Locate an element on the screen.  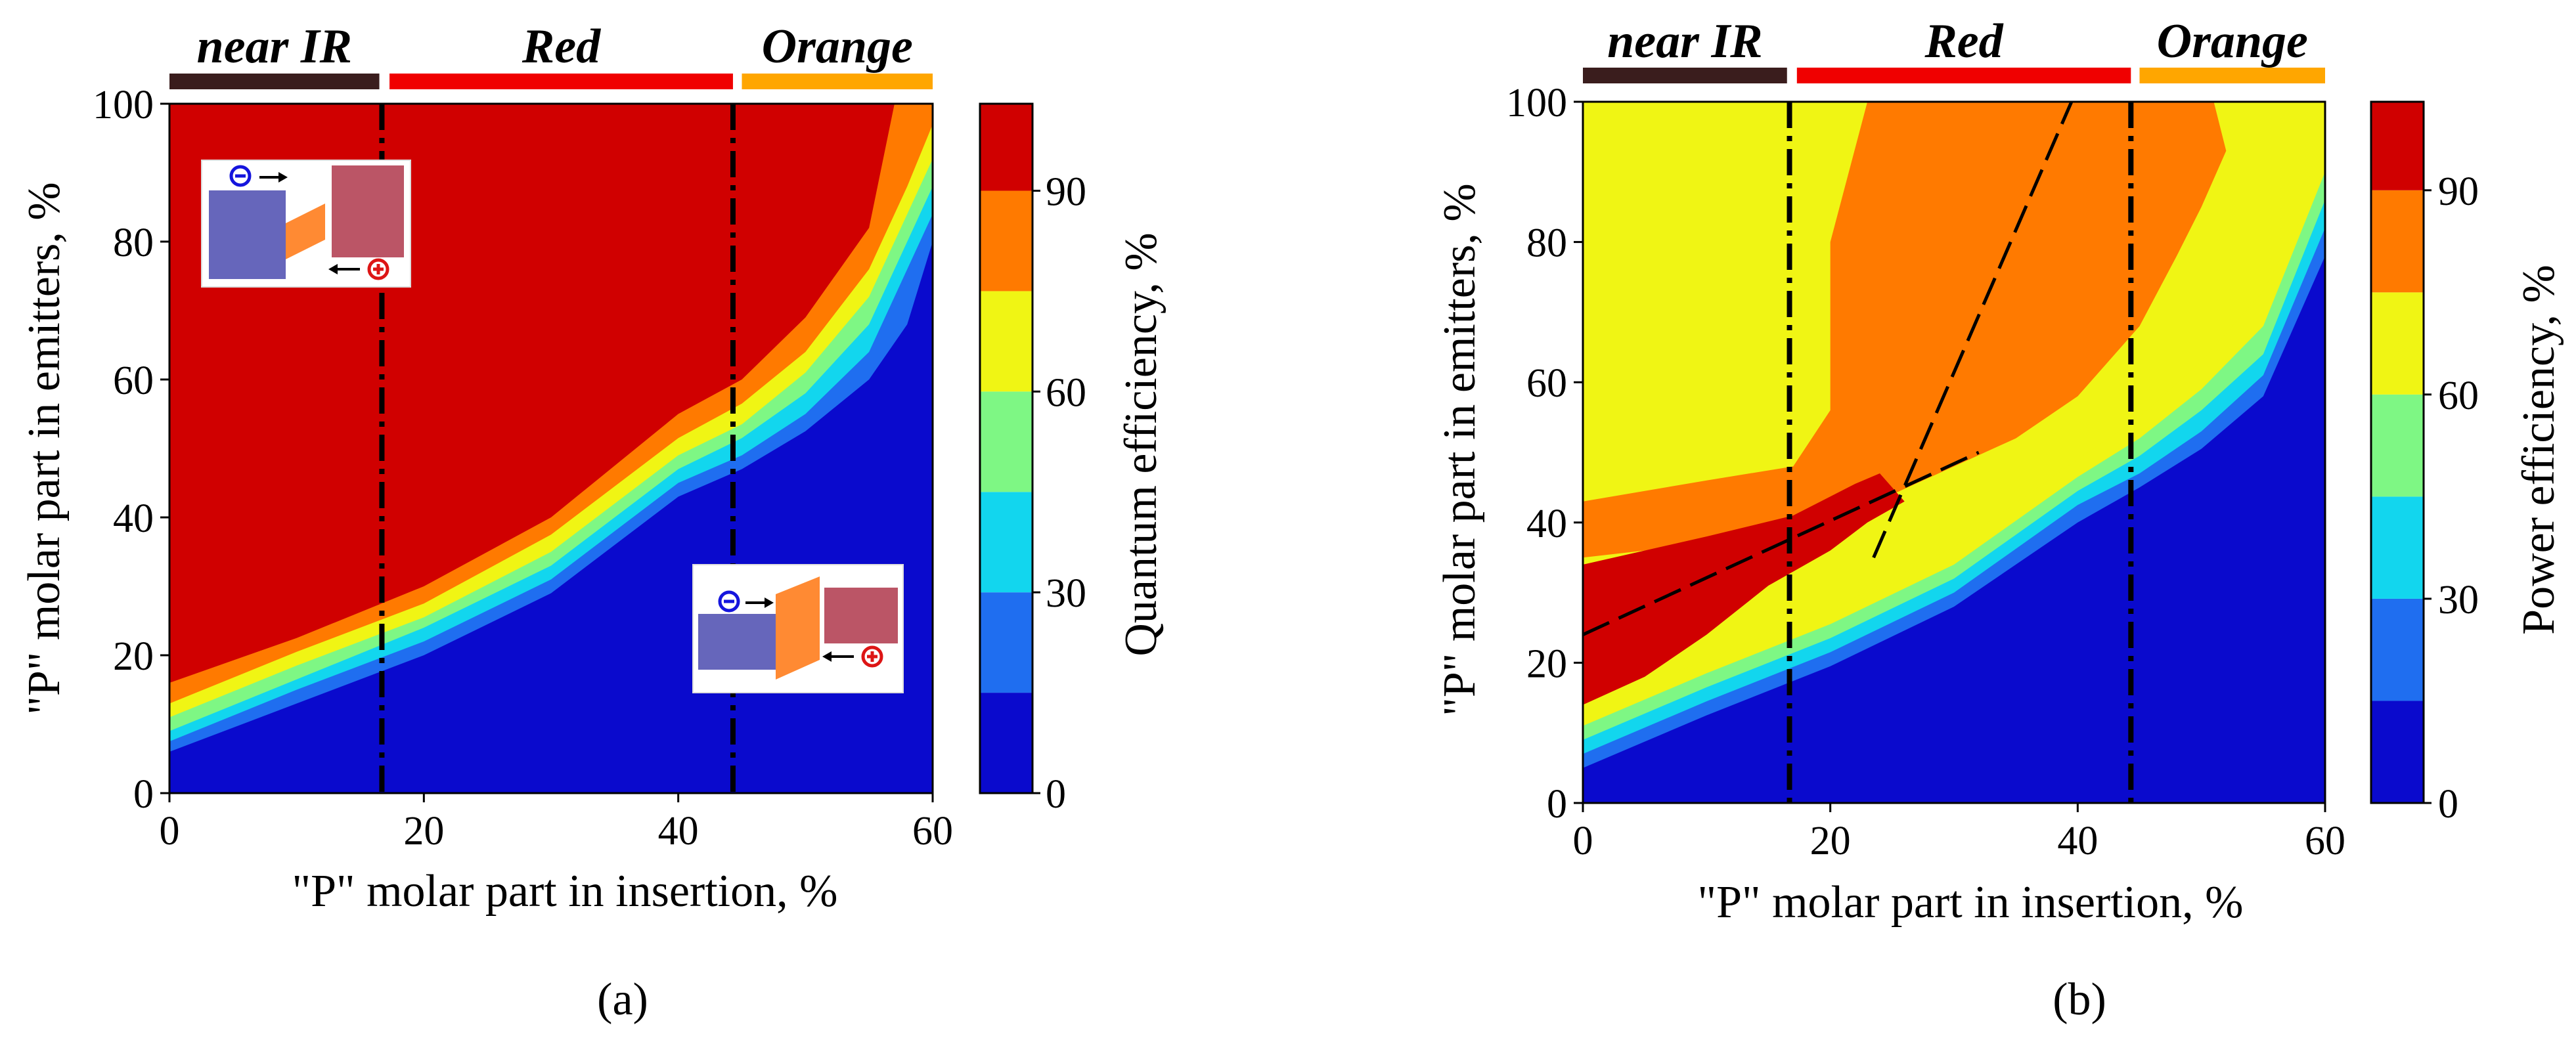
contour-level-90-region is located at coordinates (1744, 589).